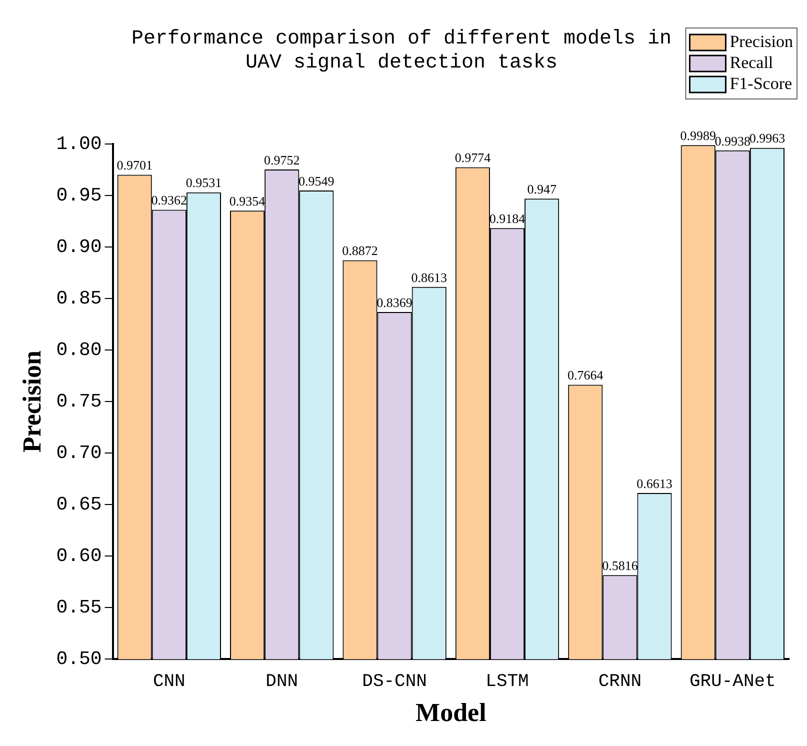 This screenshot has width=807, height=746. I want to click on data-label: 0.5816, so click(620, 566).